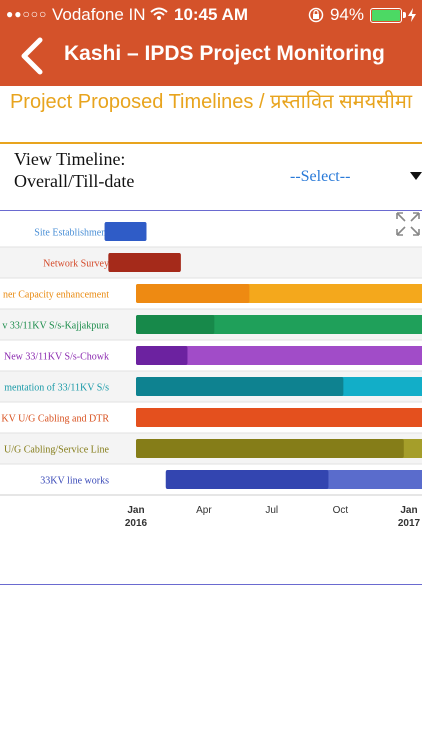  What do you see at coordinates (136, 523) in the screenshot?
I see `gantt-tick-sublabel: 2016` at bounding box center [136, 523].